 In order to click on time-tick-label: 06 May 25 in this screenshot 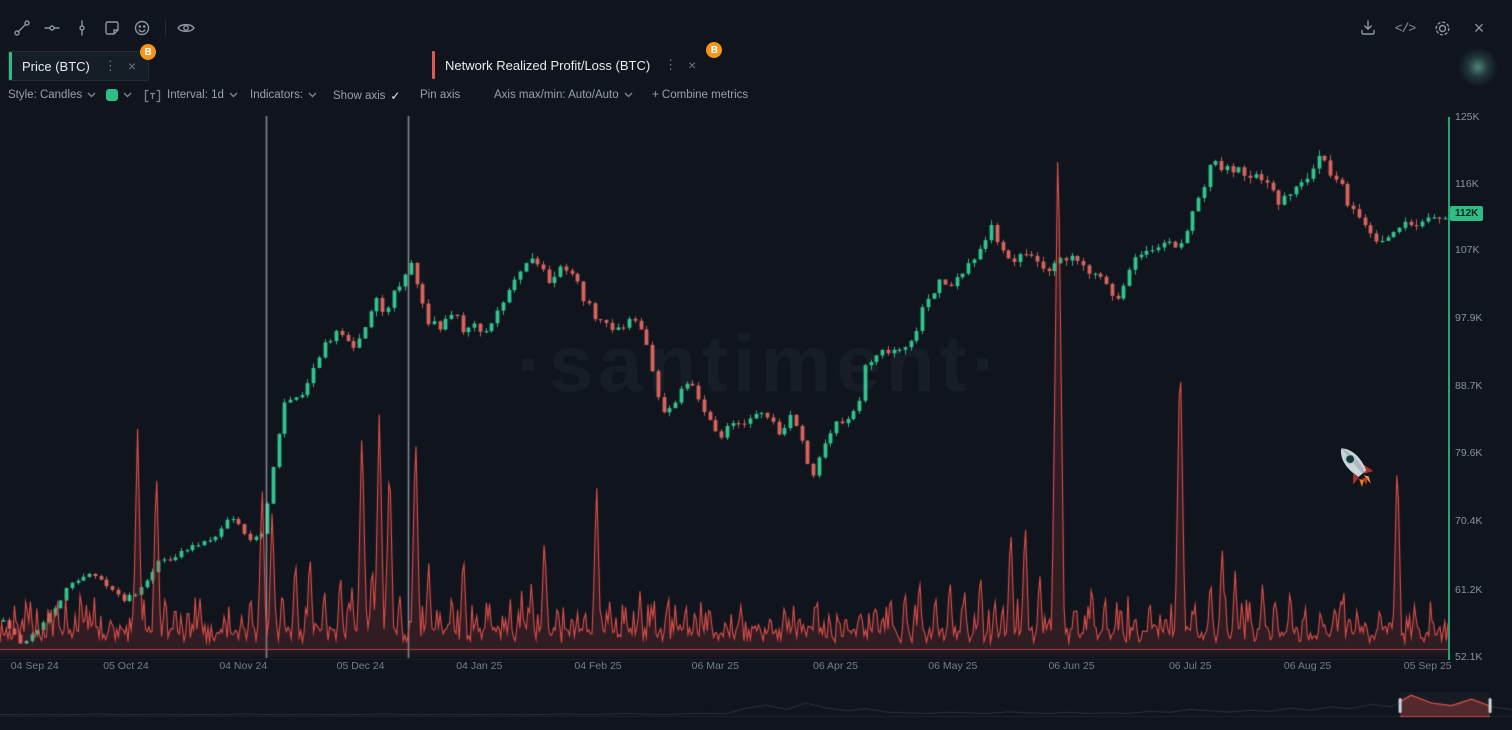, I will do `click(953, 666)`.